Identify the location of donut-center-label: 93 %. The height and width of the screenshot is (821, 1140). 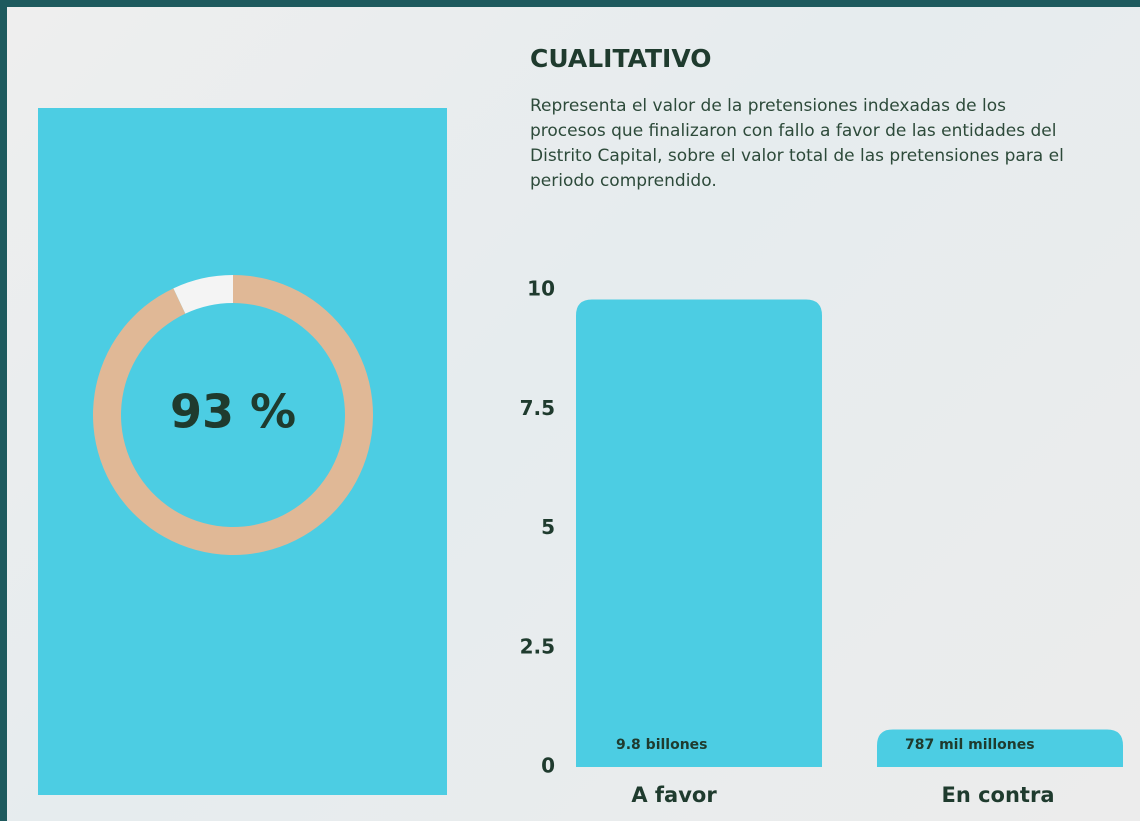
(233, 412).